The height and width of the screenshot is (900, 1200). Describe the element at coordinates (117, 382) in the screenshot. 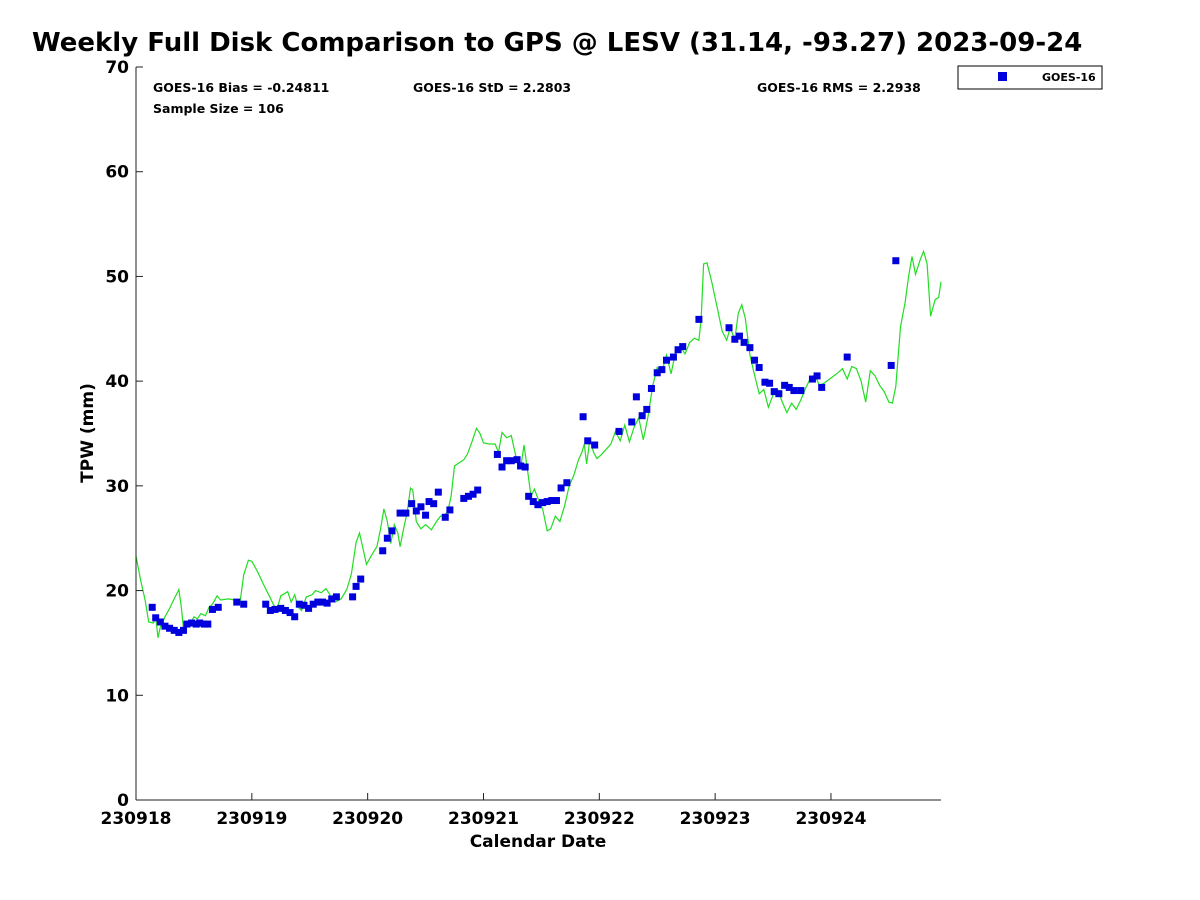

I see `y-tick-label: 40` at that location.